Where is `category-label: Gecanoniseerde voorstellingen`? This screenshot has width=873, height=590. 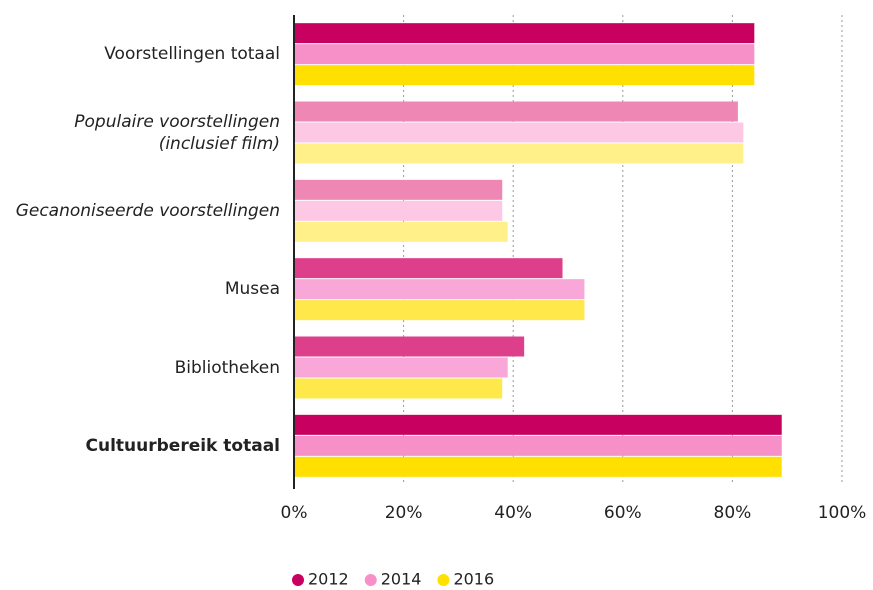
category-label: Gecanoniseerde voorstellingen is located at coordinates (147, 210).